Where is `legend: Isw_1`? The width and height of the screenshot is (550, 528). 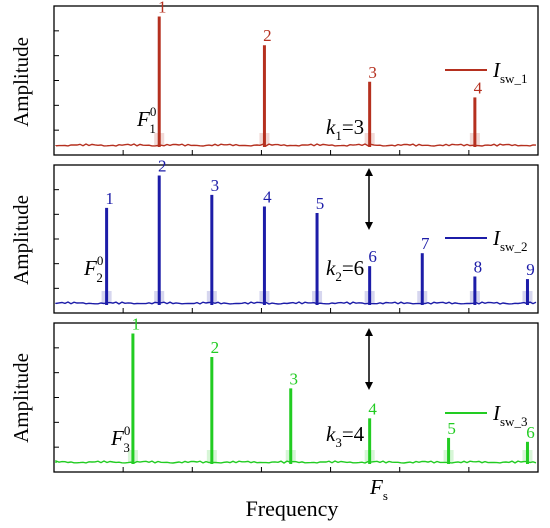
legend: Isw_1 is located at coordinates (486, 72).